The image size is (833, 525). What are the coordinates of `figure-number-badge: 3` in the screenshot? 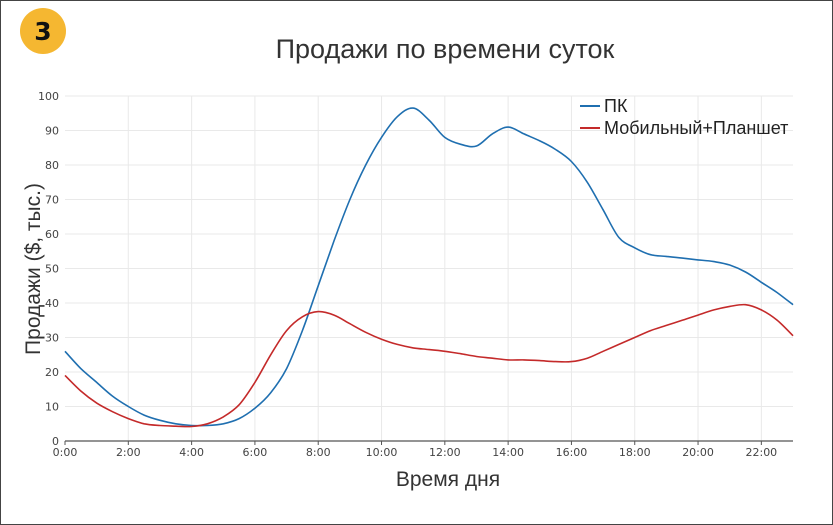 It's located at (43, 31).